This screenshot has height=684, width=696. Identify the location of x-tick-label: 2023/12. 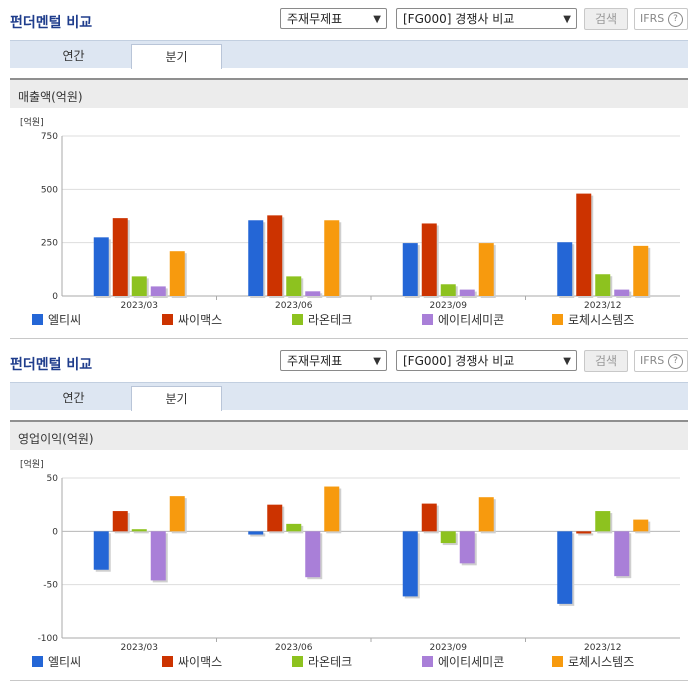
(602, 648).